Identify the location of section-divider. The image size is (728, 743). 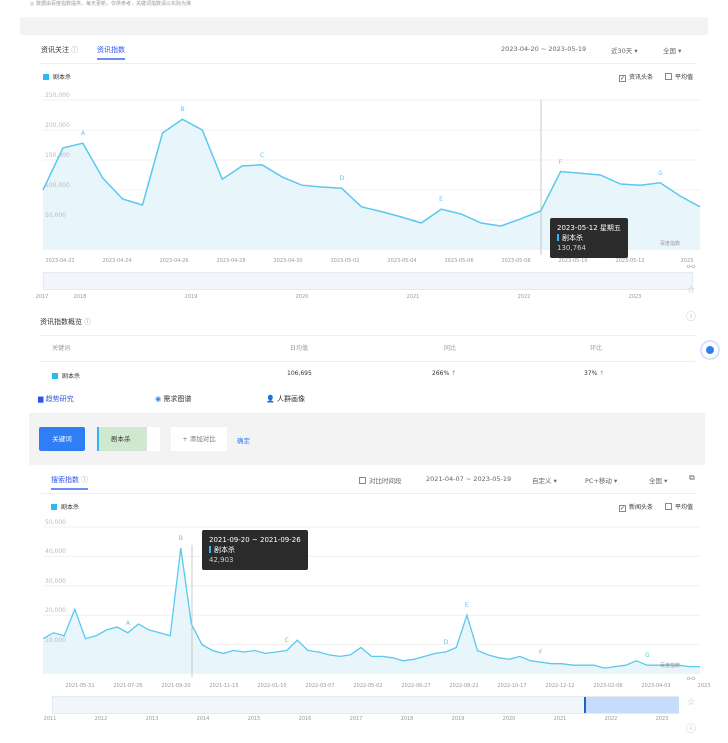
(364, 26).